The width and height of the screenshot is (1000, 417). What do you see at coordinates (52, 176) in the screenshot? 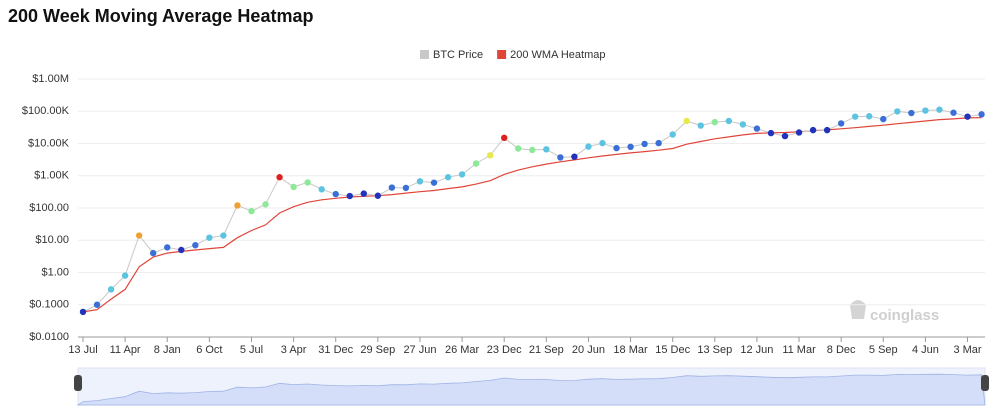
I see `y-tick-label: $1.00K` at bounding box center [52, 176].